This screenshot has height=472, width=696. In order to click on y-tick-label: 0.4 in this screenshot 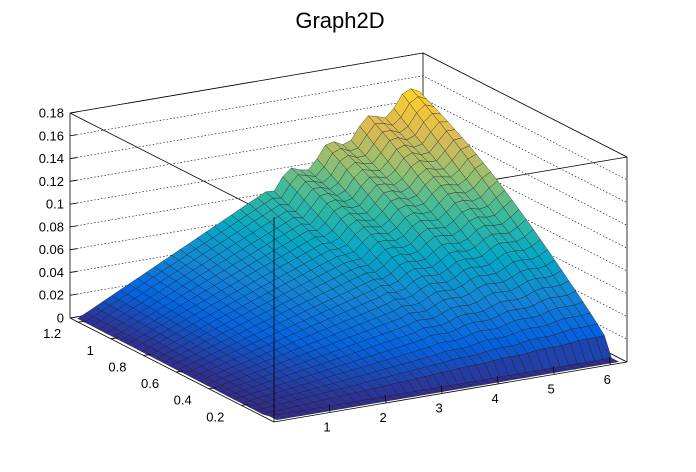, I will do `click(183, 400)`.